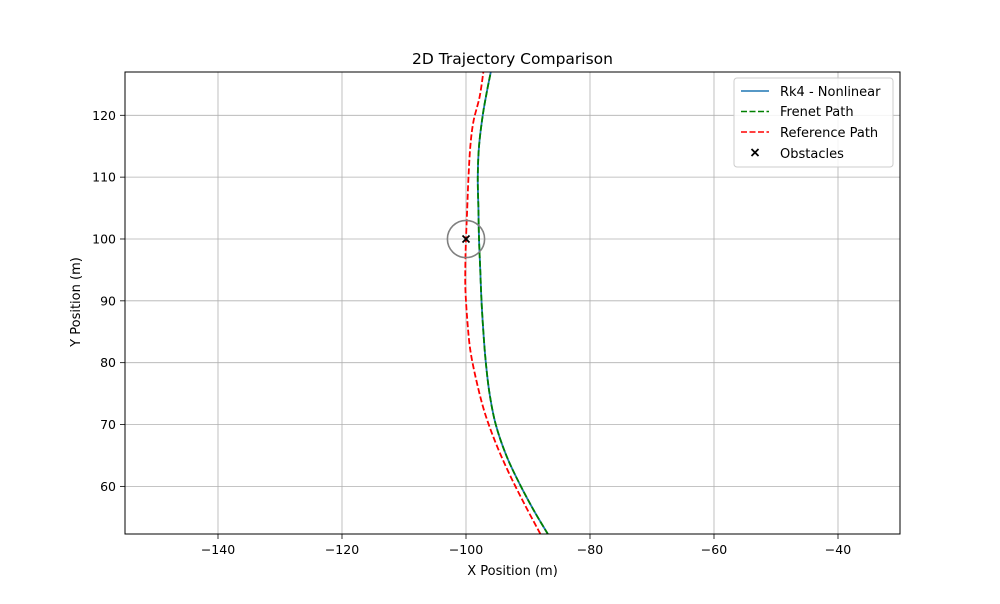 The width and height of the screenshot is (1000, 604). I want to click on legend-label-obstacles: Obstacles, so click(812, 154).